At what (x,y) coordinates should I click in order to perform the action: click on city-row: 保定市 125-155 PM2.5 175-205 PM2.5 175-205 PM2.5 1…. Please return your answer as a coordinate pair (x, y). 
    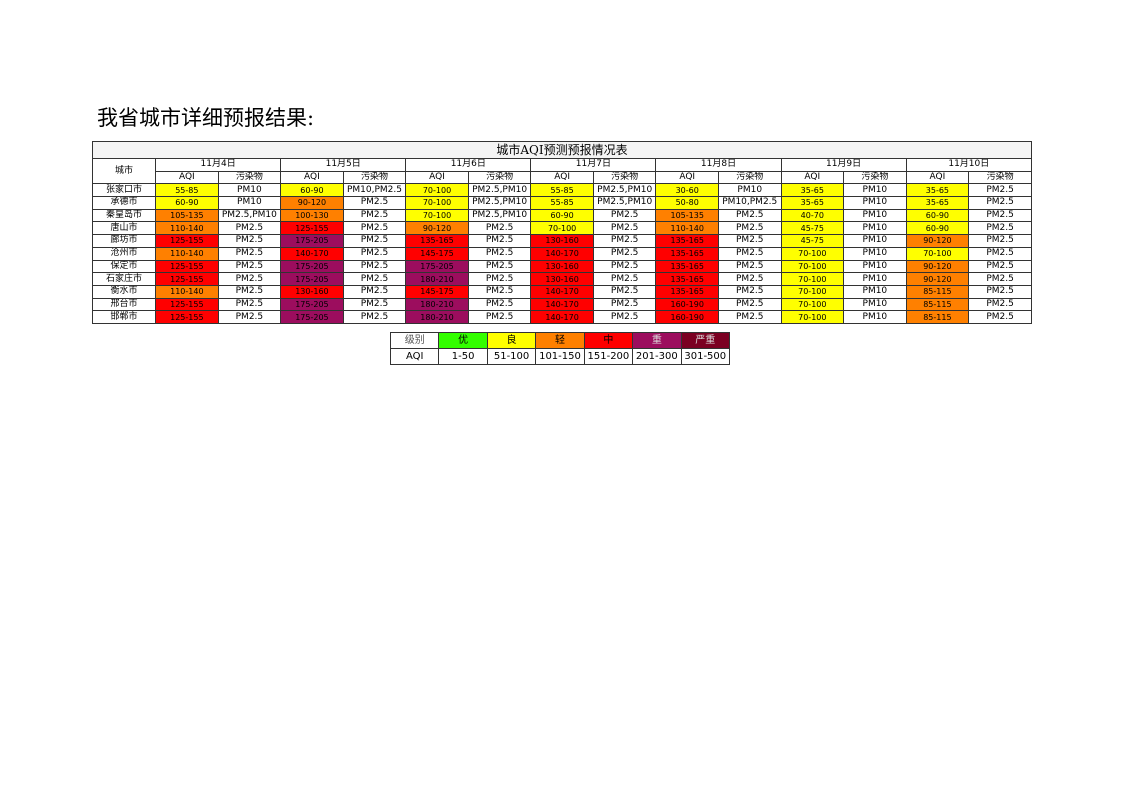
    Looking at the image, I should click on (561, 266).